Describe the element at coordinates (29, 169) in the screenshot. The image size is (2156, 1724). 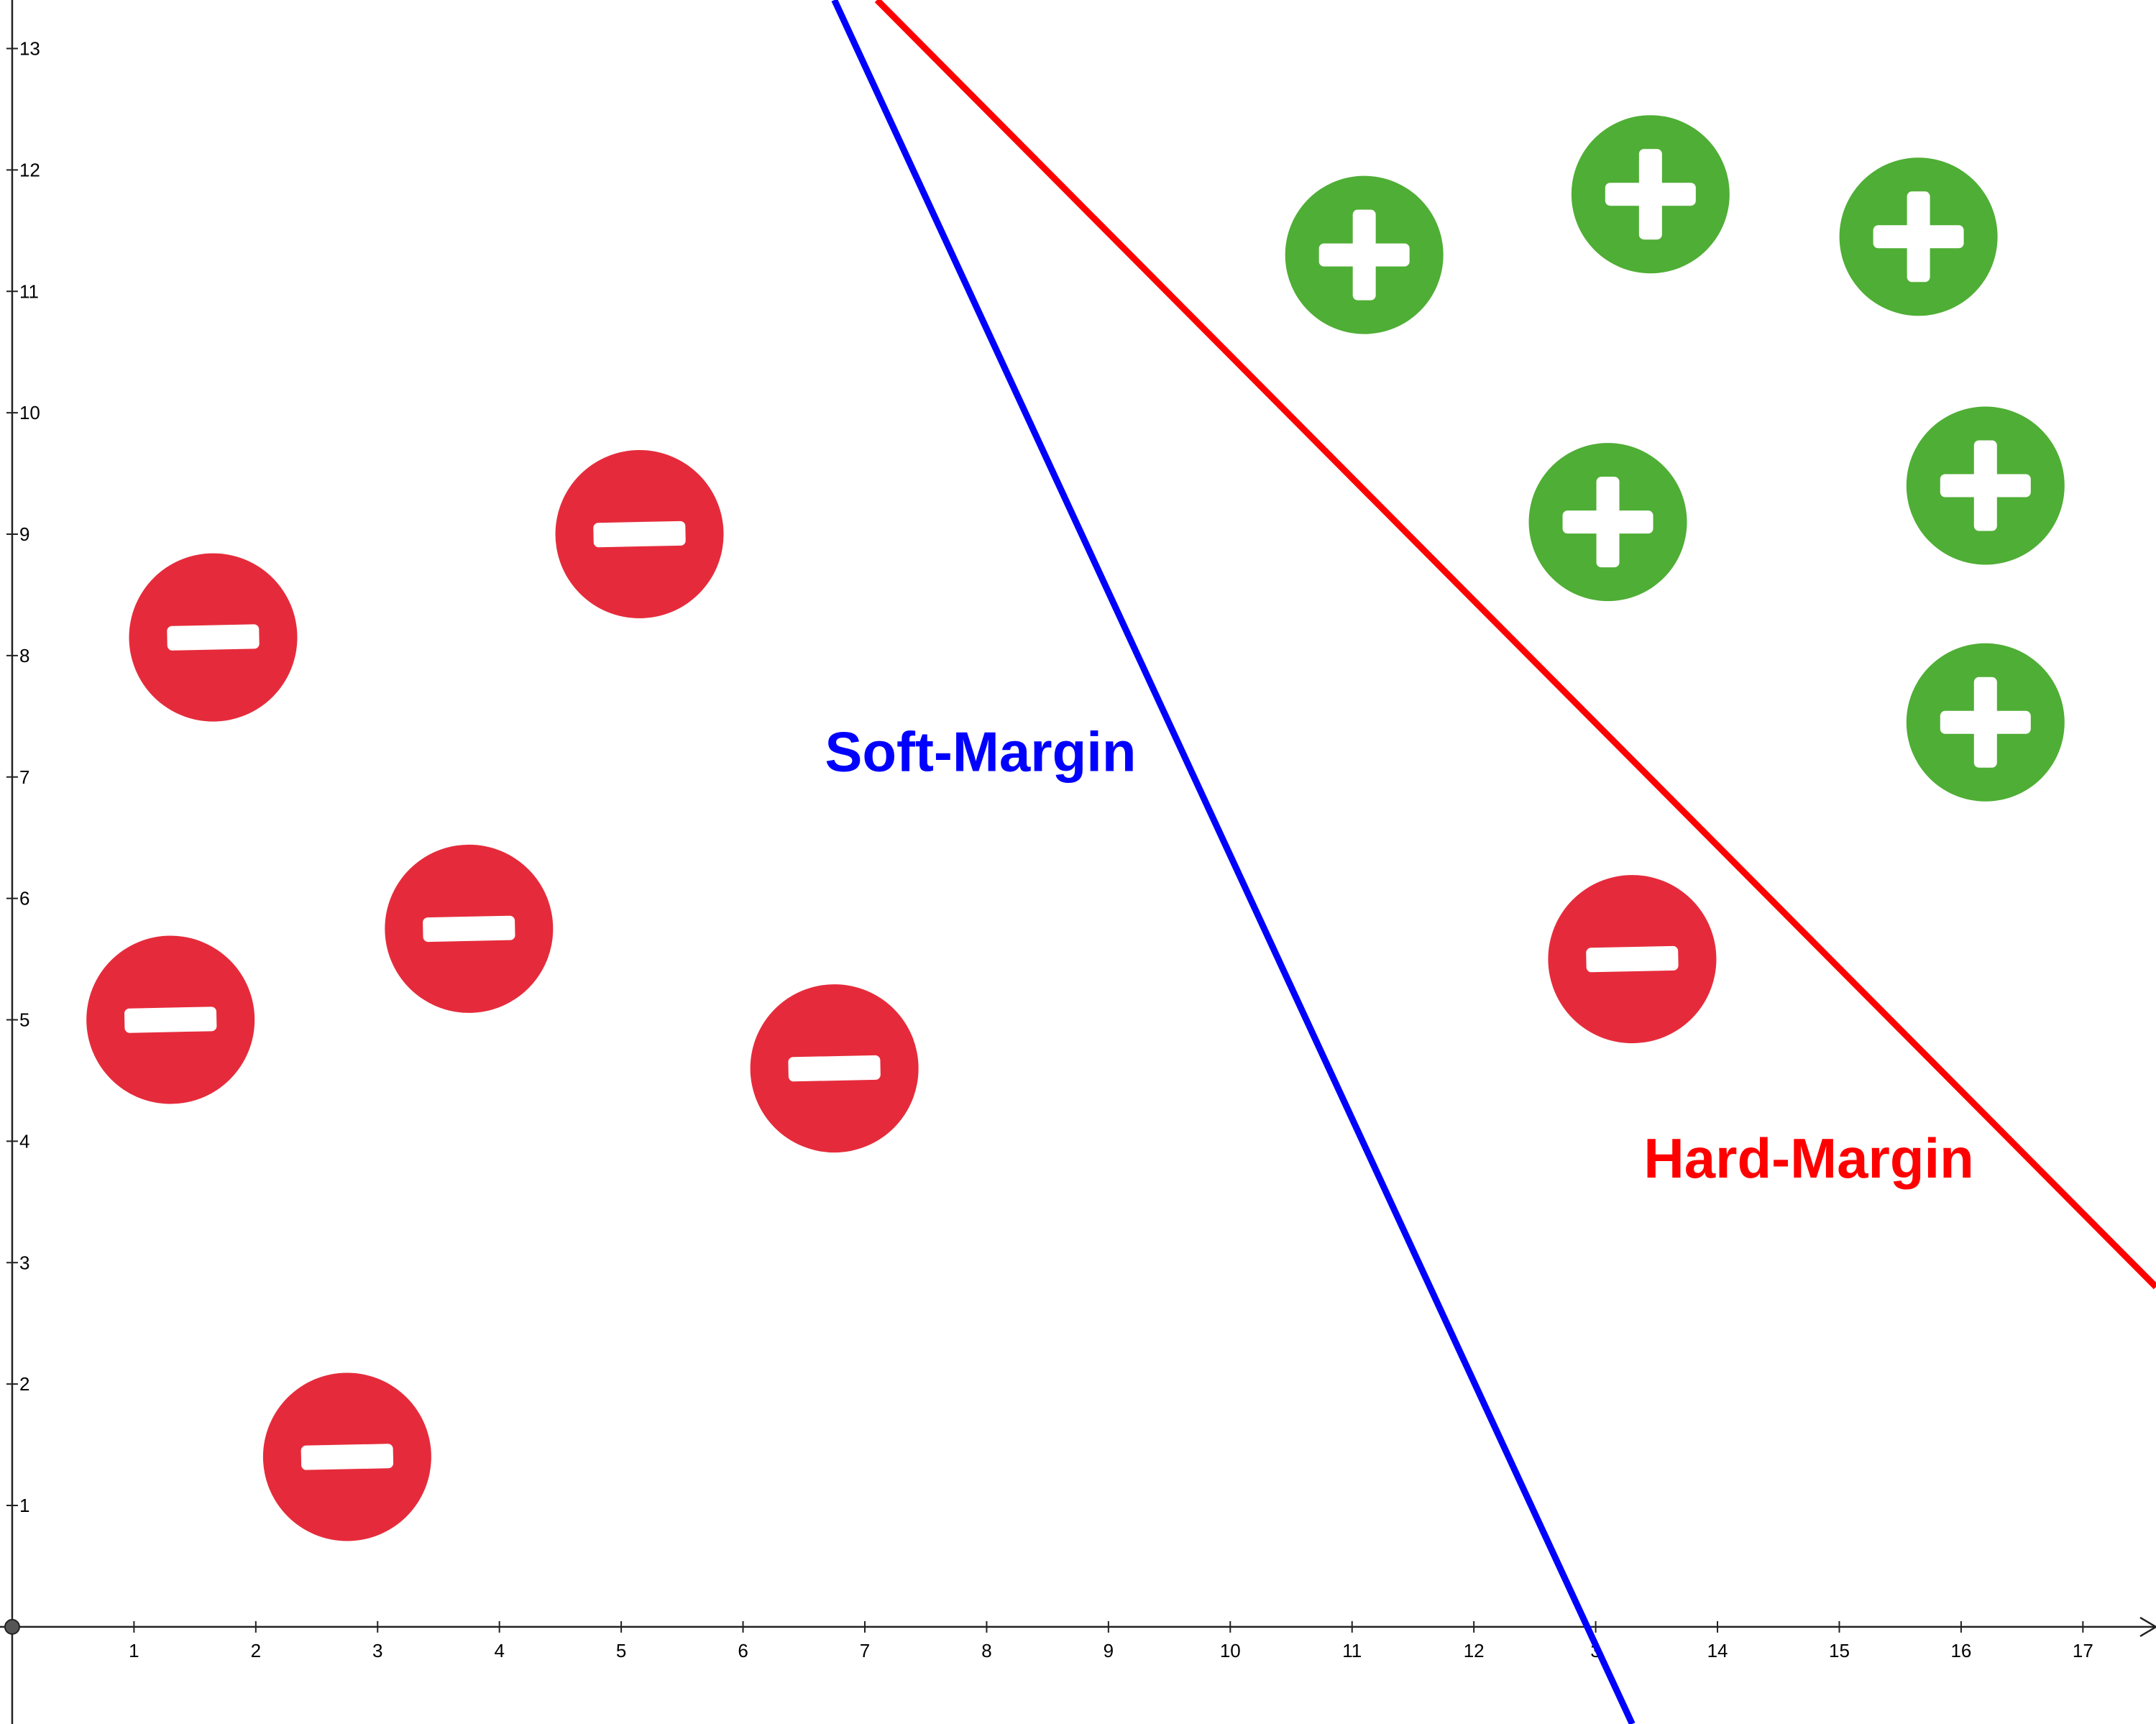
I see `y-tick-label: 12` at that location.